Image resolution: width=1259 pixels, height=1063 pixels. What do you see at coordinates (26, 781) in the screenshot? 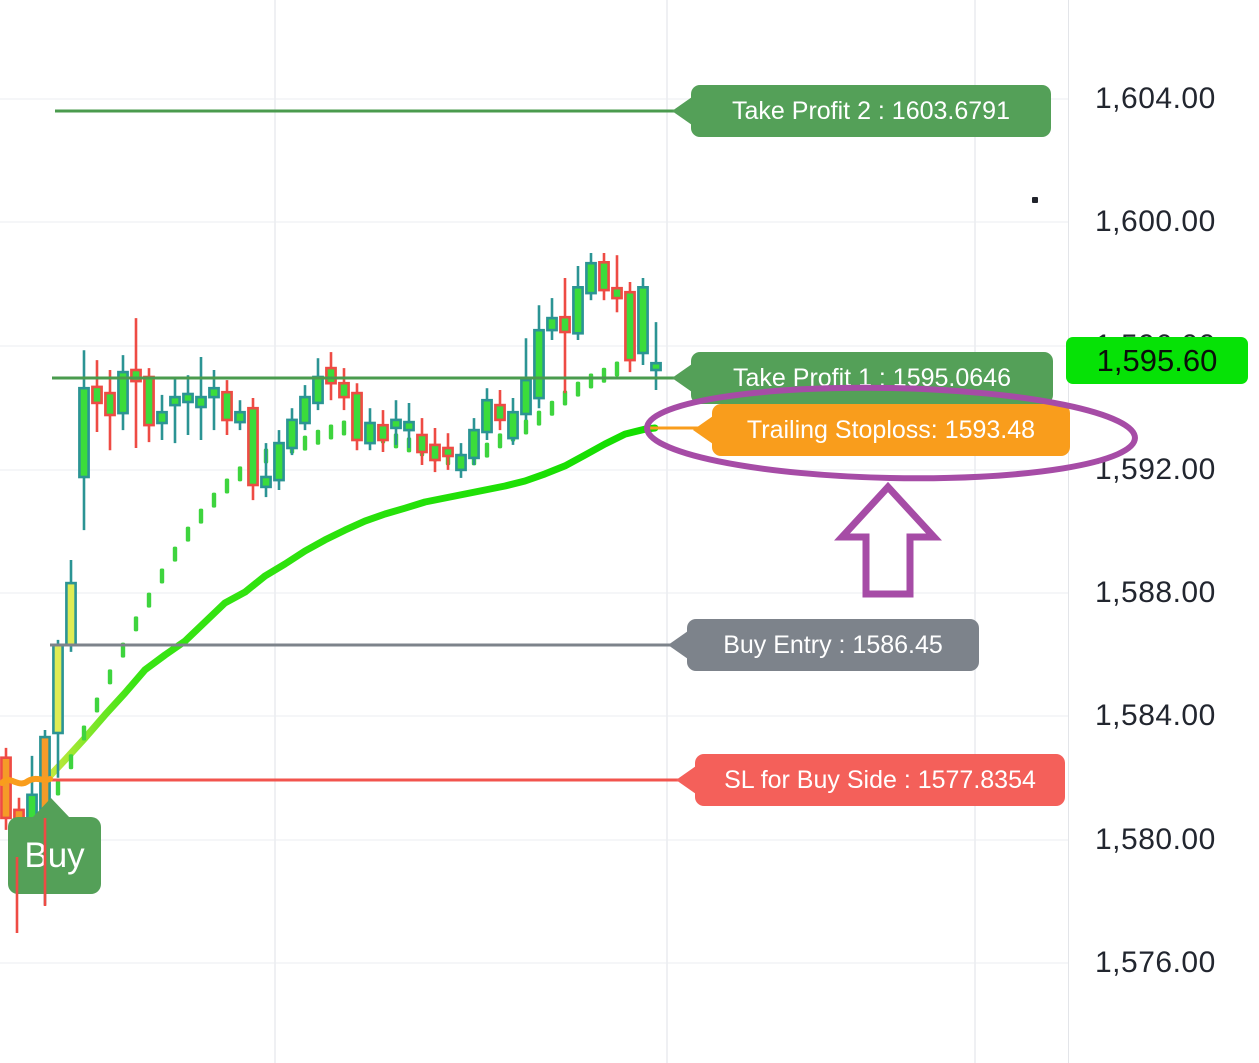
I see `trailing-wave` at bounding box center [26, 781].